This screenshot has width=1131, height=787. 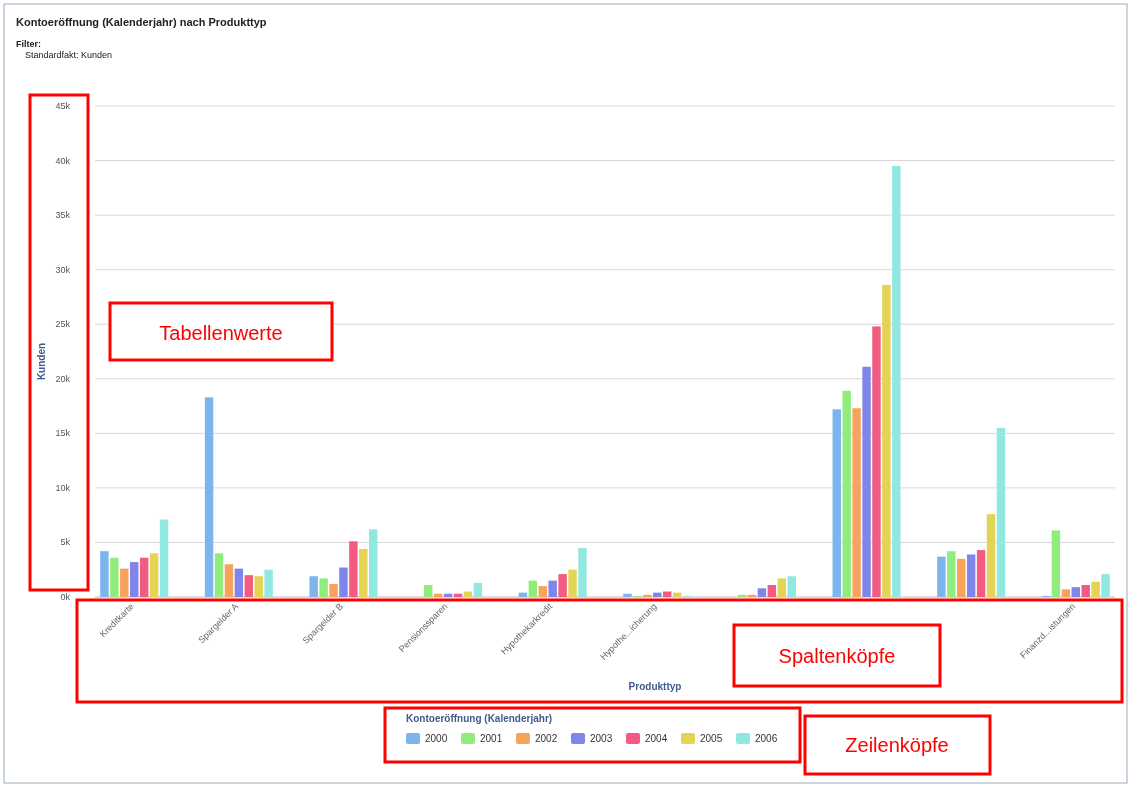 What do you see at coordinates (63, 215) in the screenshot?
I see `y-tick-label: 35k` at bounding box center [63, 215].